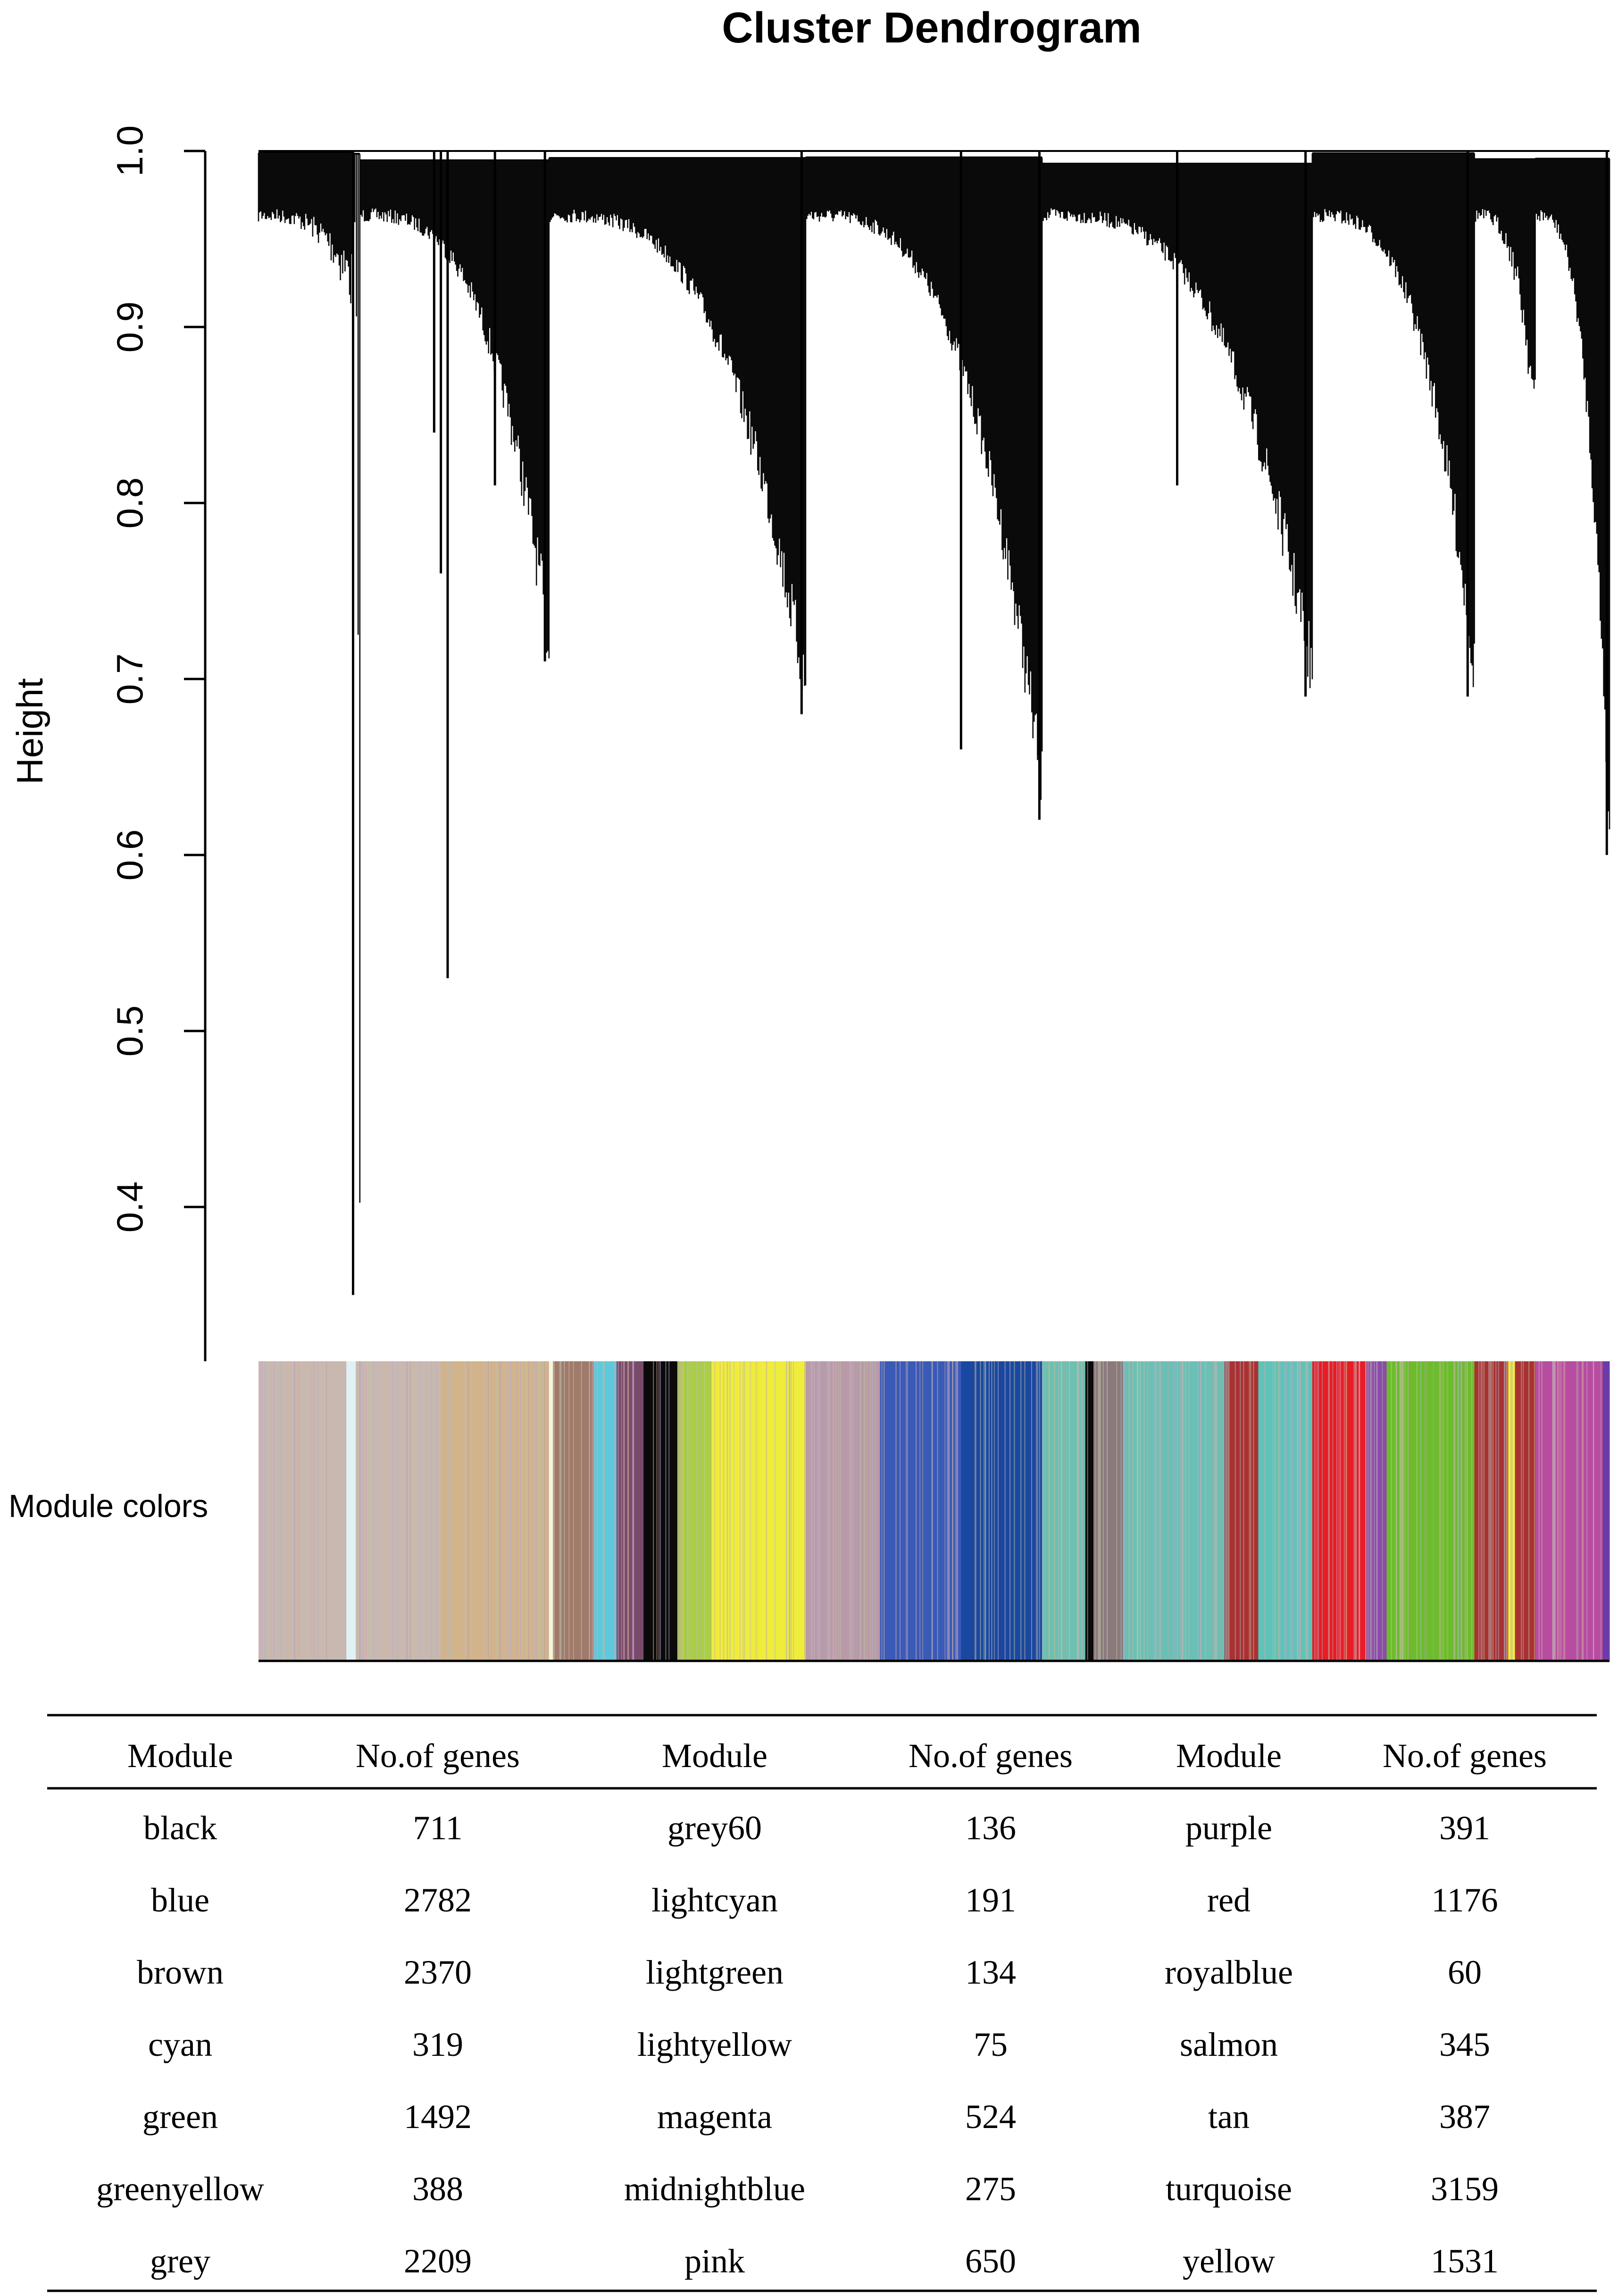  What do you see at coordinates (129, 855) in the screenshot?
I see `y-tick-label: 0.6` at bounding box center [129, 855].